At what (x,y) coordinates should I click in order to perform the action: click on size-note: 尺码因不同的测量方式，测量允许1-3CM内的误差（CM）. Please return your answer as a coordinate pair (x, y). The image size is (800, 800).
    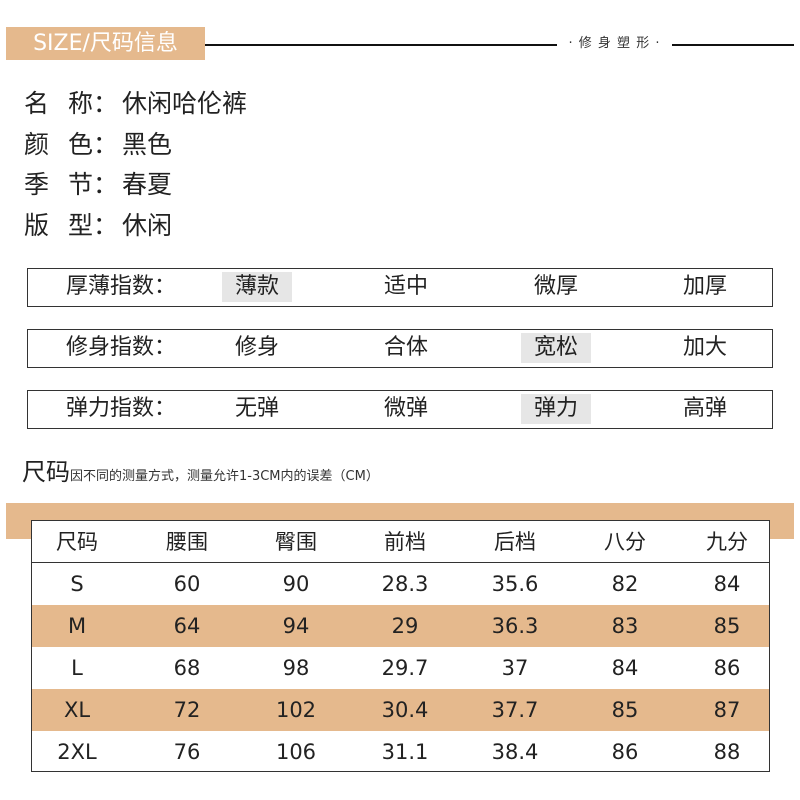
    Looking at the image, I should click on (200, 469).